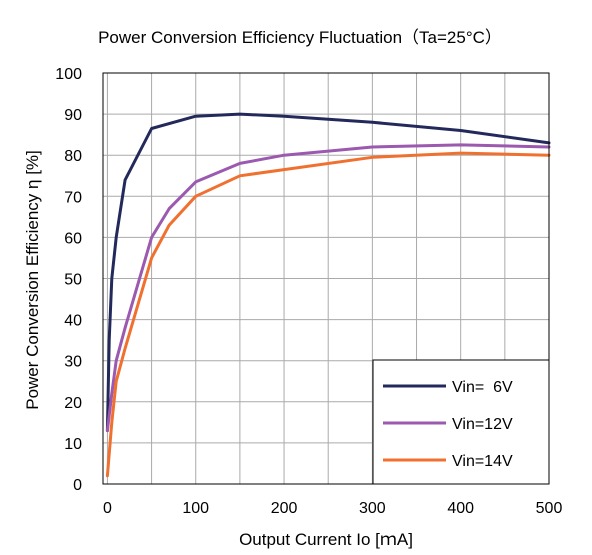  Describe the element at coordinates (326, 539) in the screenshot. I see `x-axis-label: Output Current Io [ｍA]` at that location.